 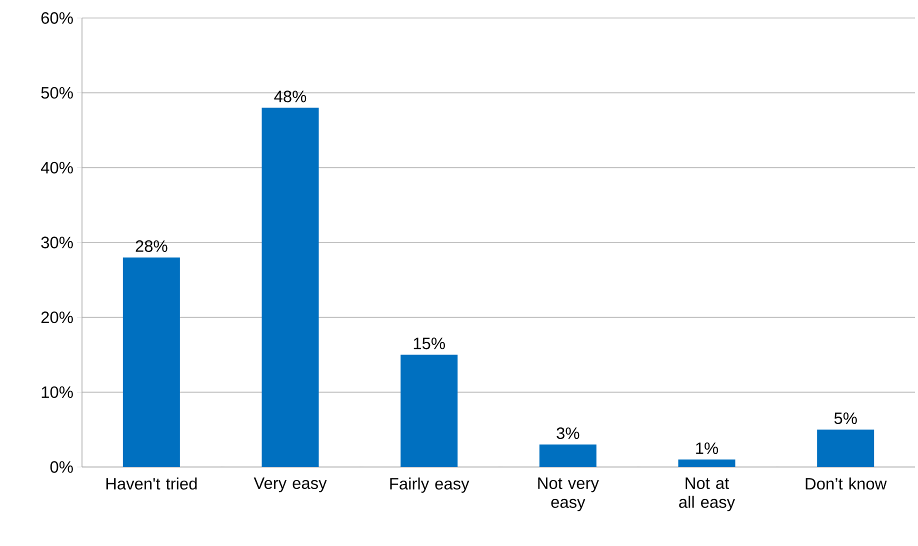 I want to click on y-tick-label: 50%, so click(x=57, y=93).